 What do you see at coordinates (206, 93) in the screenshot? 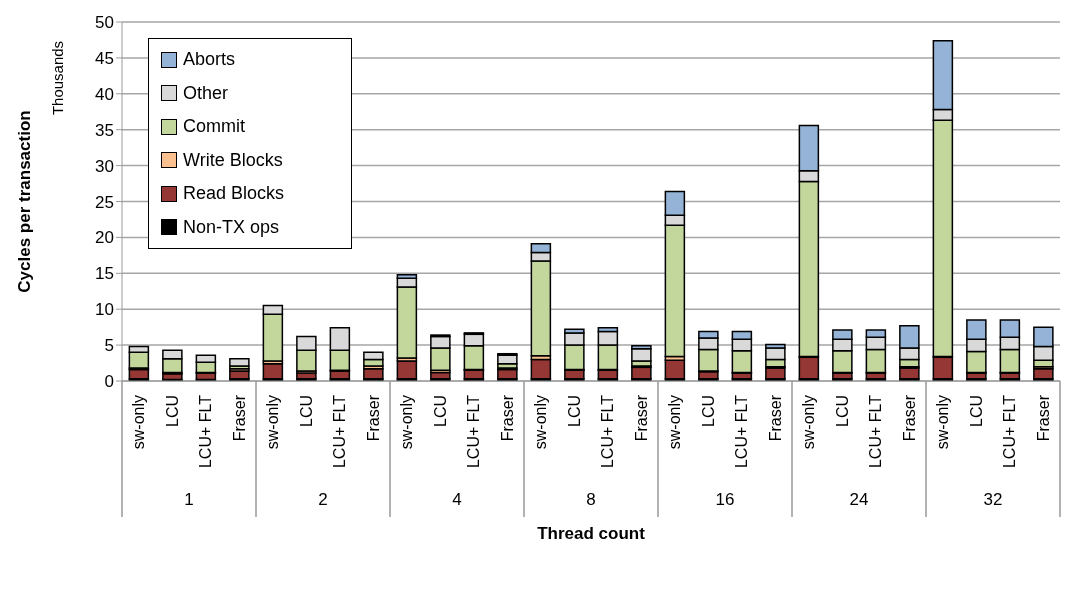
I see `legend-label: Other` at bounding box center [206, 93].